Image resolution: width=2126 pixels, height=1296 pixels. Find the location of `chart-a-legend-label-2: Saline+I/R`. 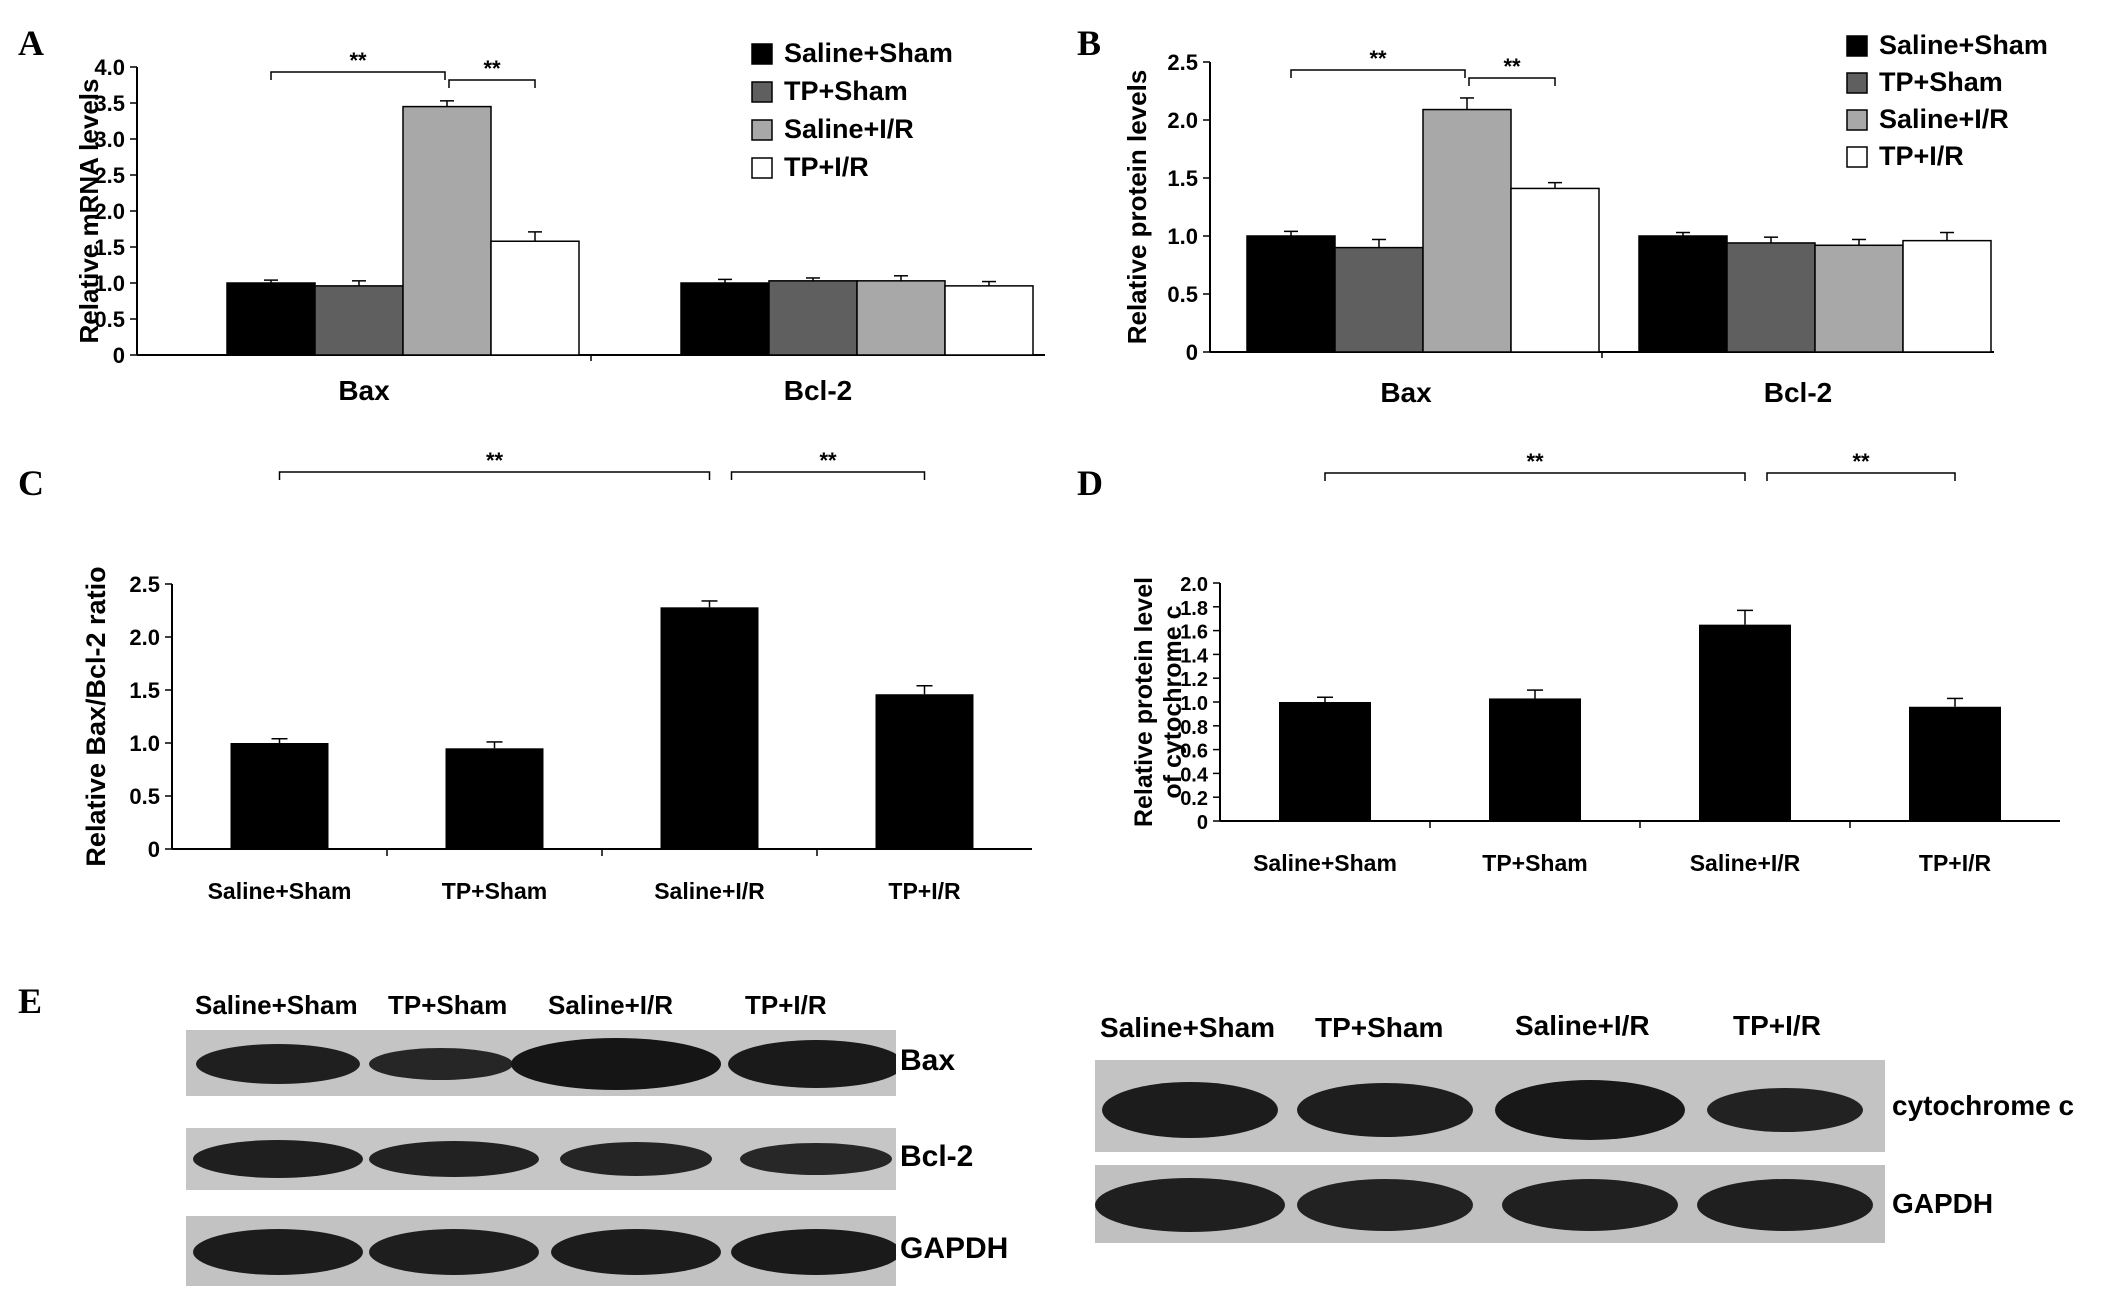

chart-a-legend-label-2: Saline+I/R is located at coordinates (849, 129).